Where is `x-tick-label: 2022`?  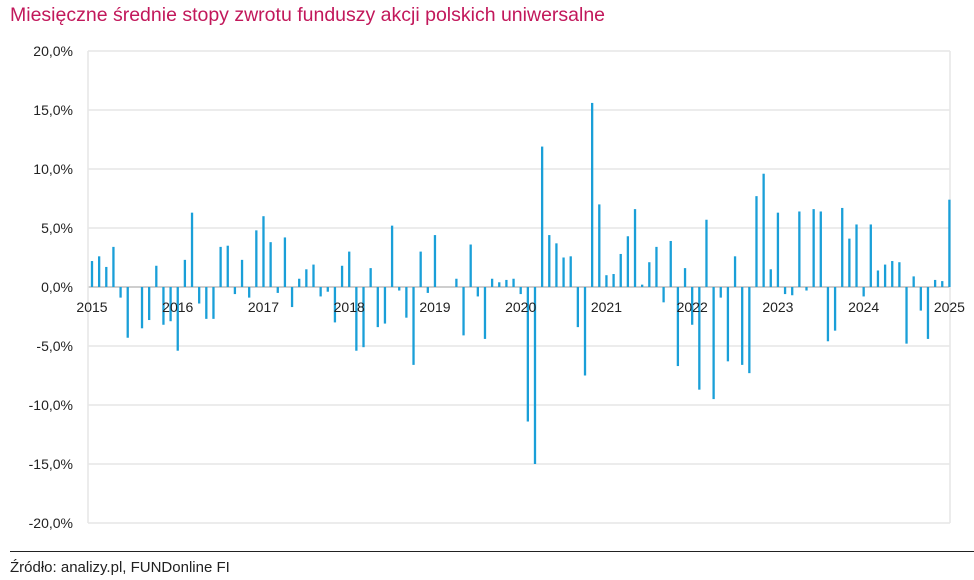 x-tick-label: 2022 is located at coordinates (692, 307).